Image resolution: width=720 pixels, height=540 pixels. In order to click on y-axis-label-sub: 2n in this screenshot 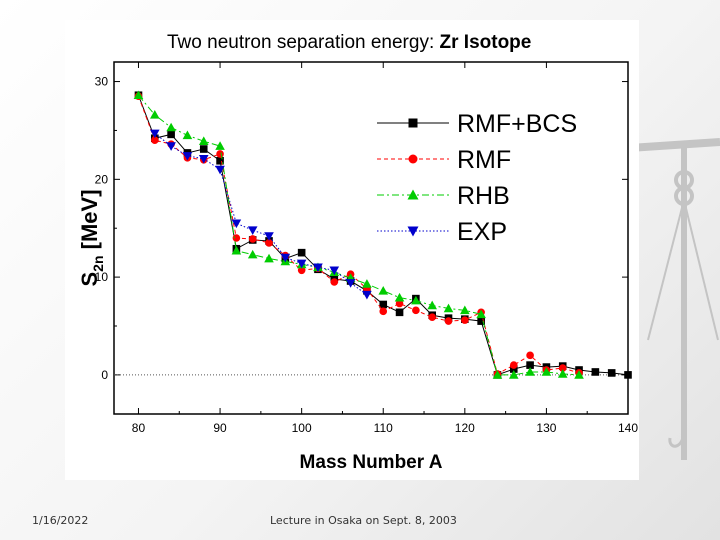, I will do `click(98, 263)`.